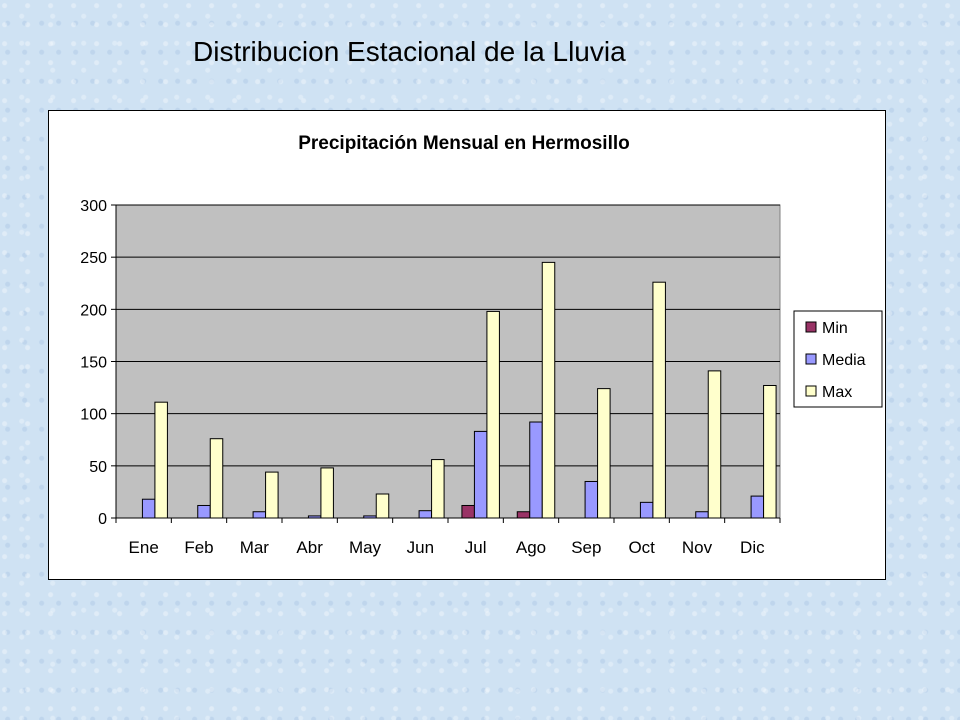 The width and height of the screenshot is (960, 720). What do you see at coordinates (811, 359) in the screenshot?
I see `legend-swatch-media` at bounding box center [811, 359].